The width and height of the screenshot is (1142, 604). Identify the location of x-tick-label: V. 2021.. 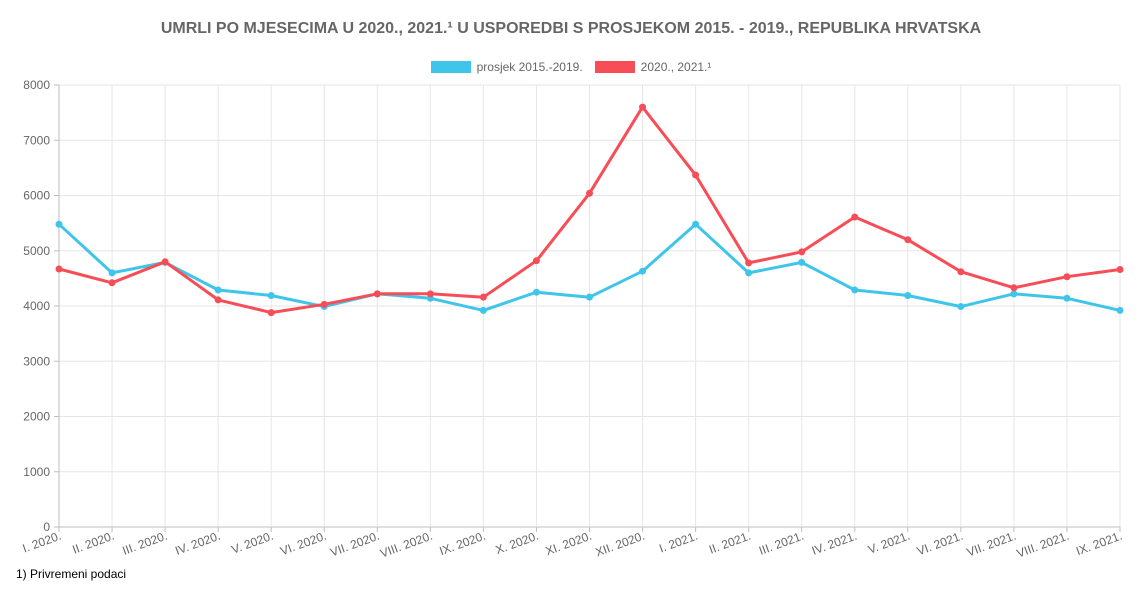
(889, 543).